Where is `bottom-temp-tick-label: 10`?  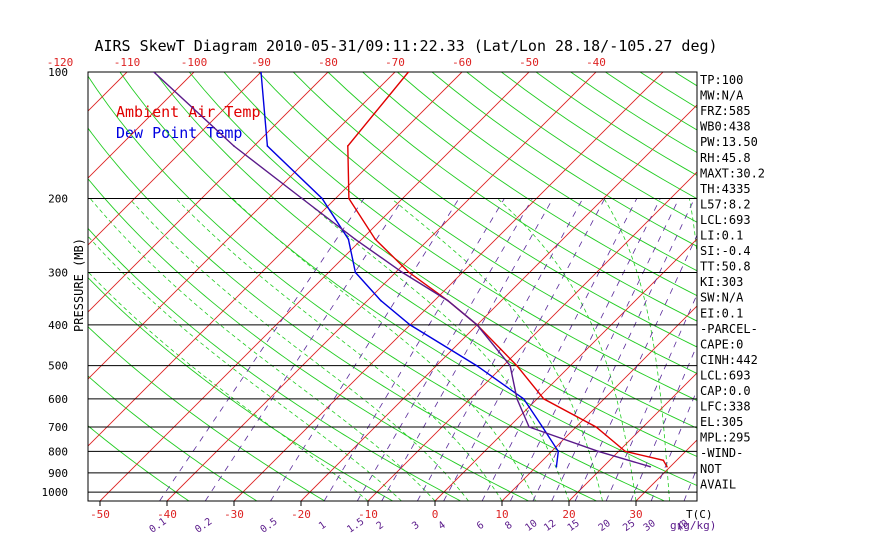 bottom-temp-tick-label: 10 is located at coordinates (501, 514).